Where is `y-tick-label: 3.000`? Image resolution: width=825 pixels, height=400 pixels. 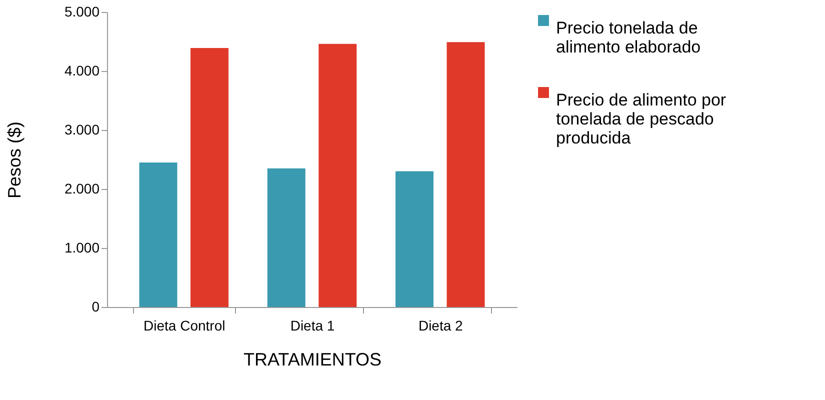
y-tick-label: 3.000 is located at coordinates (82, 130).